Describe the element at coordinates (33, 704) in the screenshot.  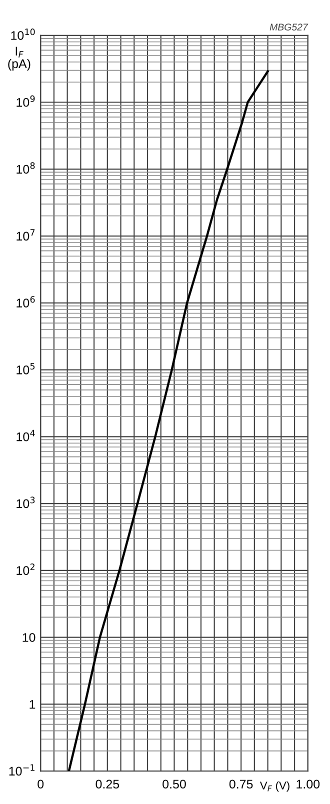
I see `y-tick-label: 1` at that location.